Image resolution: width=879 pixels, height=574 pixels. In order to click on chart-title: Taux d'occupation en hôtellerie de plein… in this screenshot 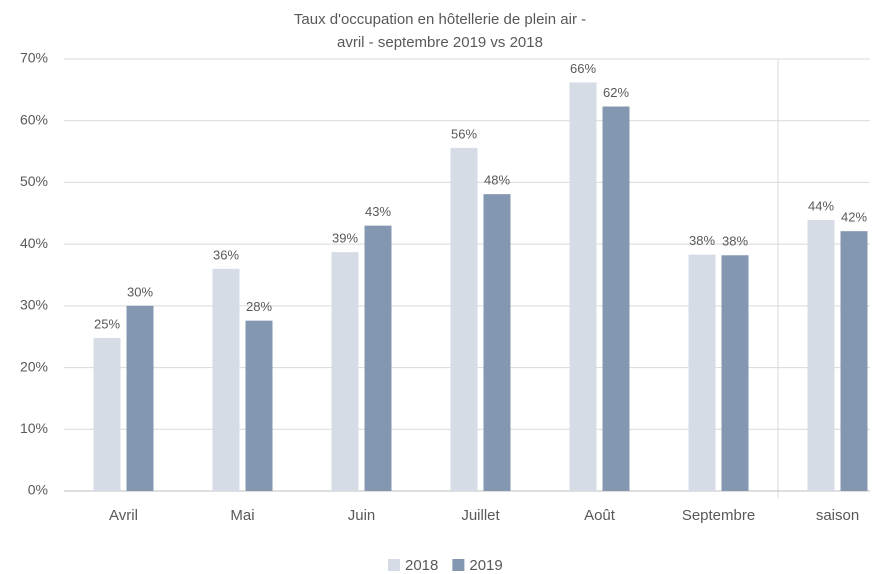, I will do `click(440, 19)`.